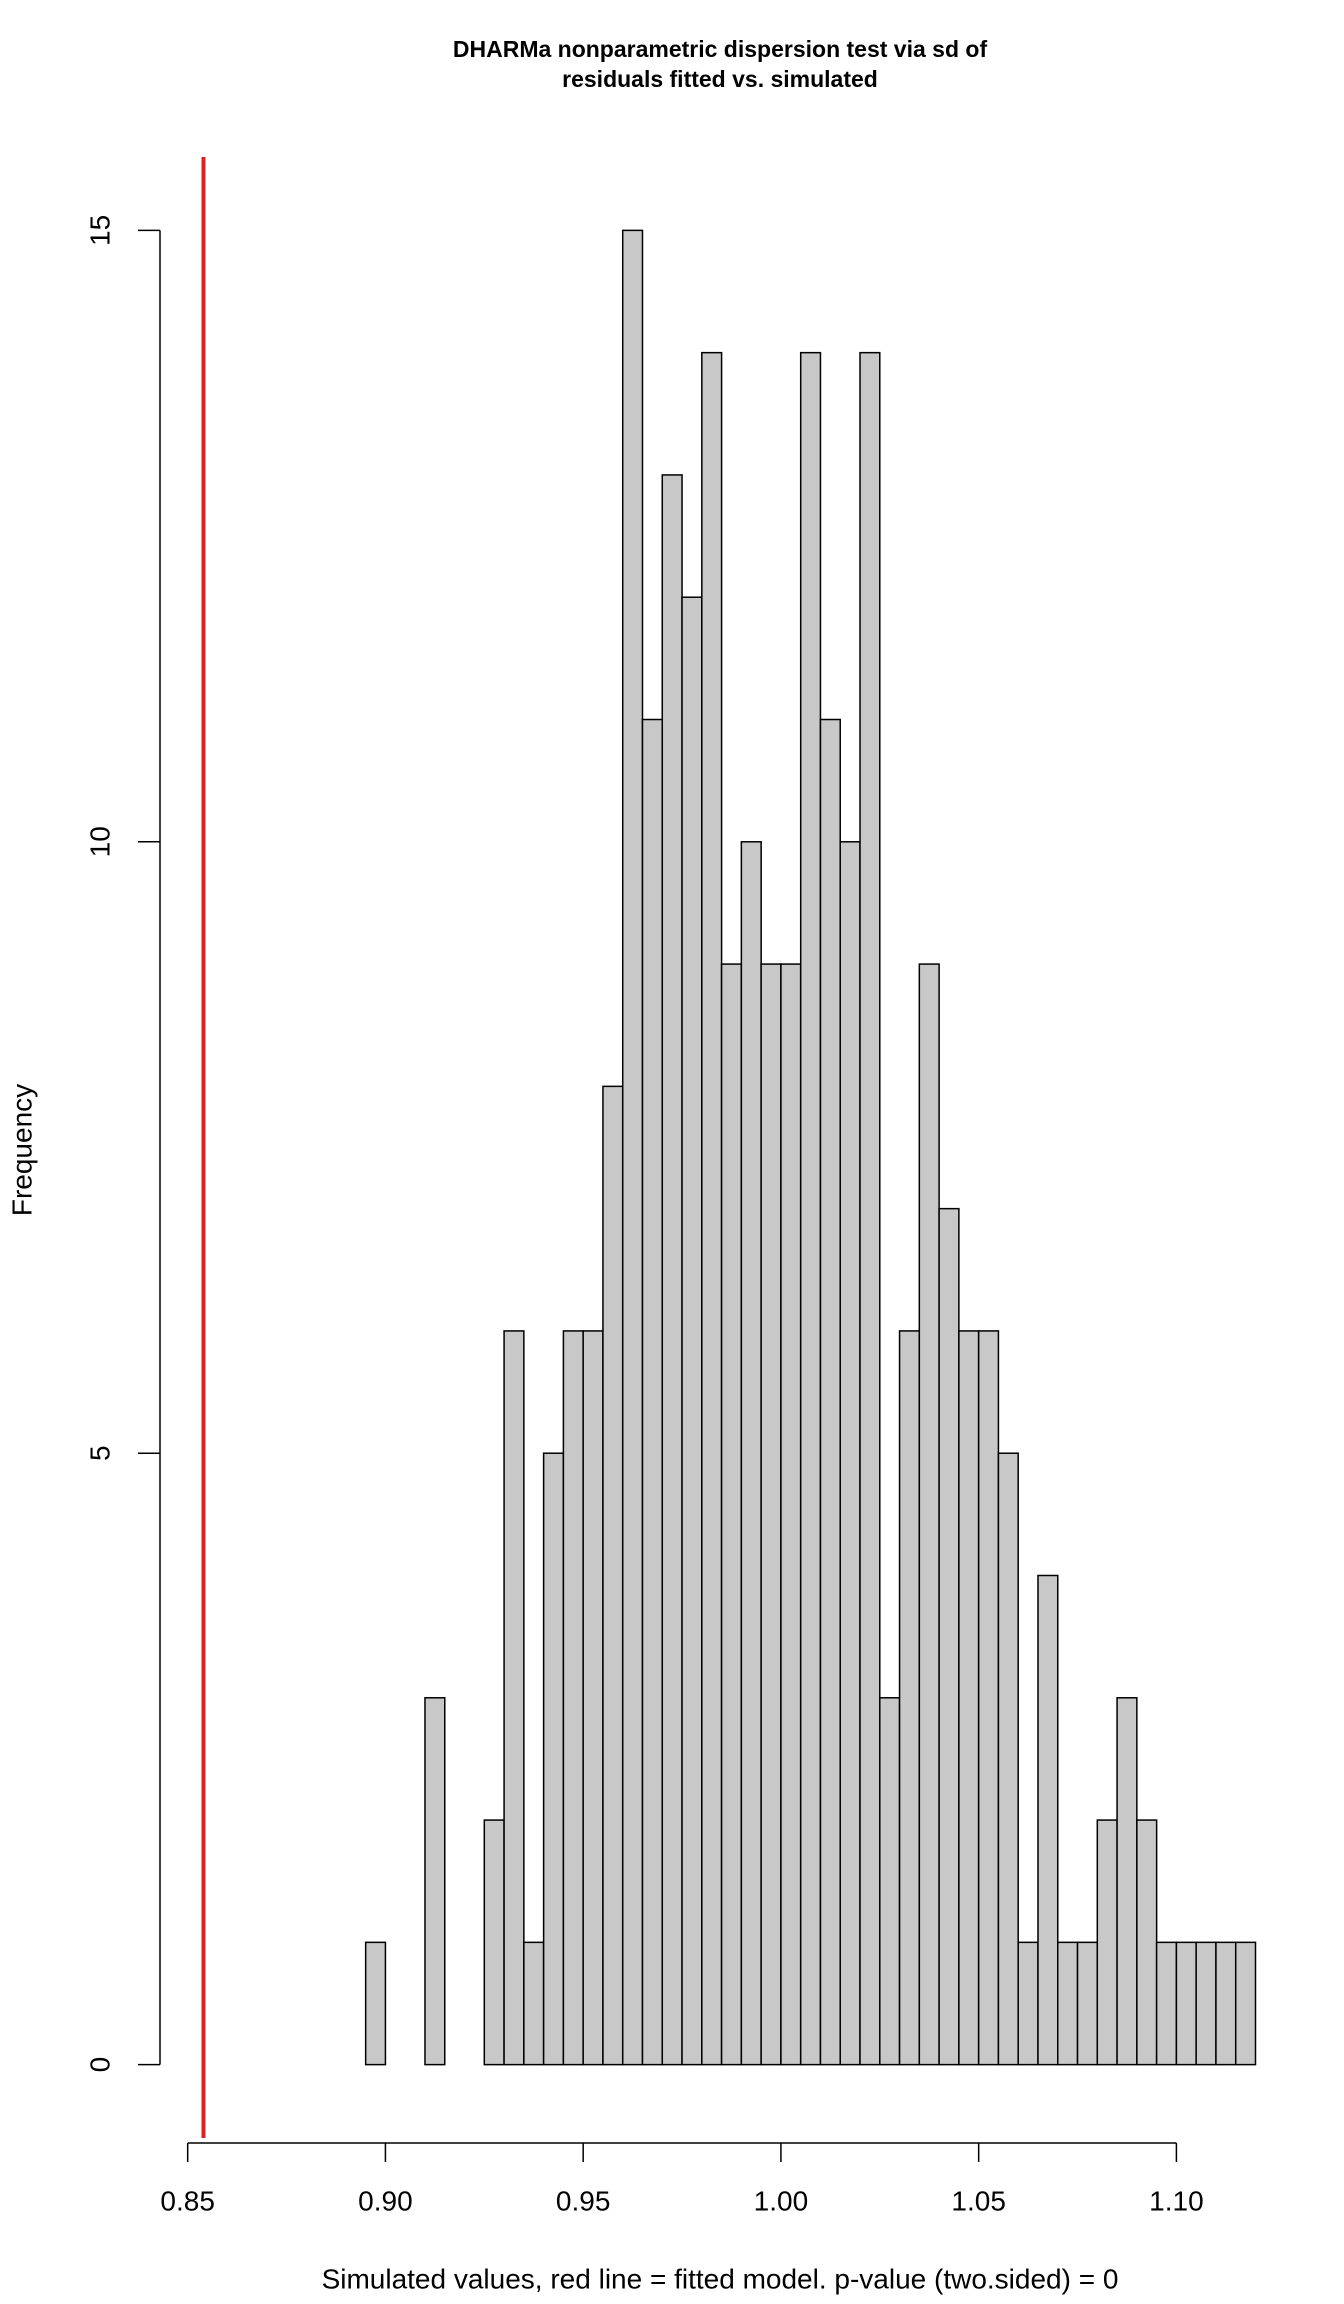 The image size is (1344, 2304). I want to click on x-tick-label: 1.10, so click(1176, 2200).